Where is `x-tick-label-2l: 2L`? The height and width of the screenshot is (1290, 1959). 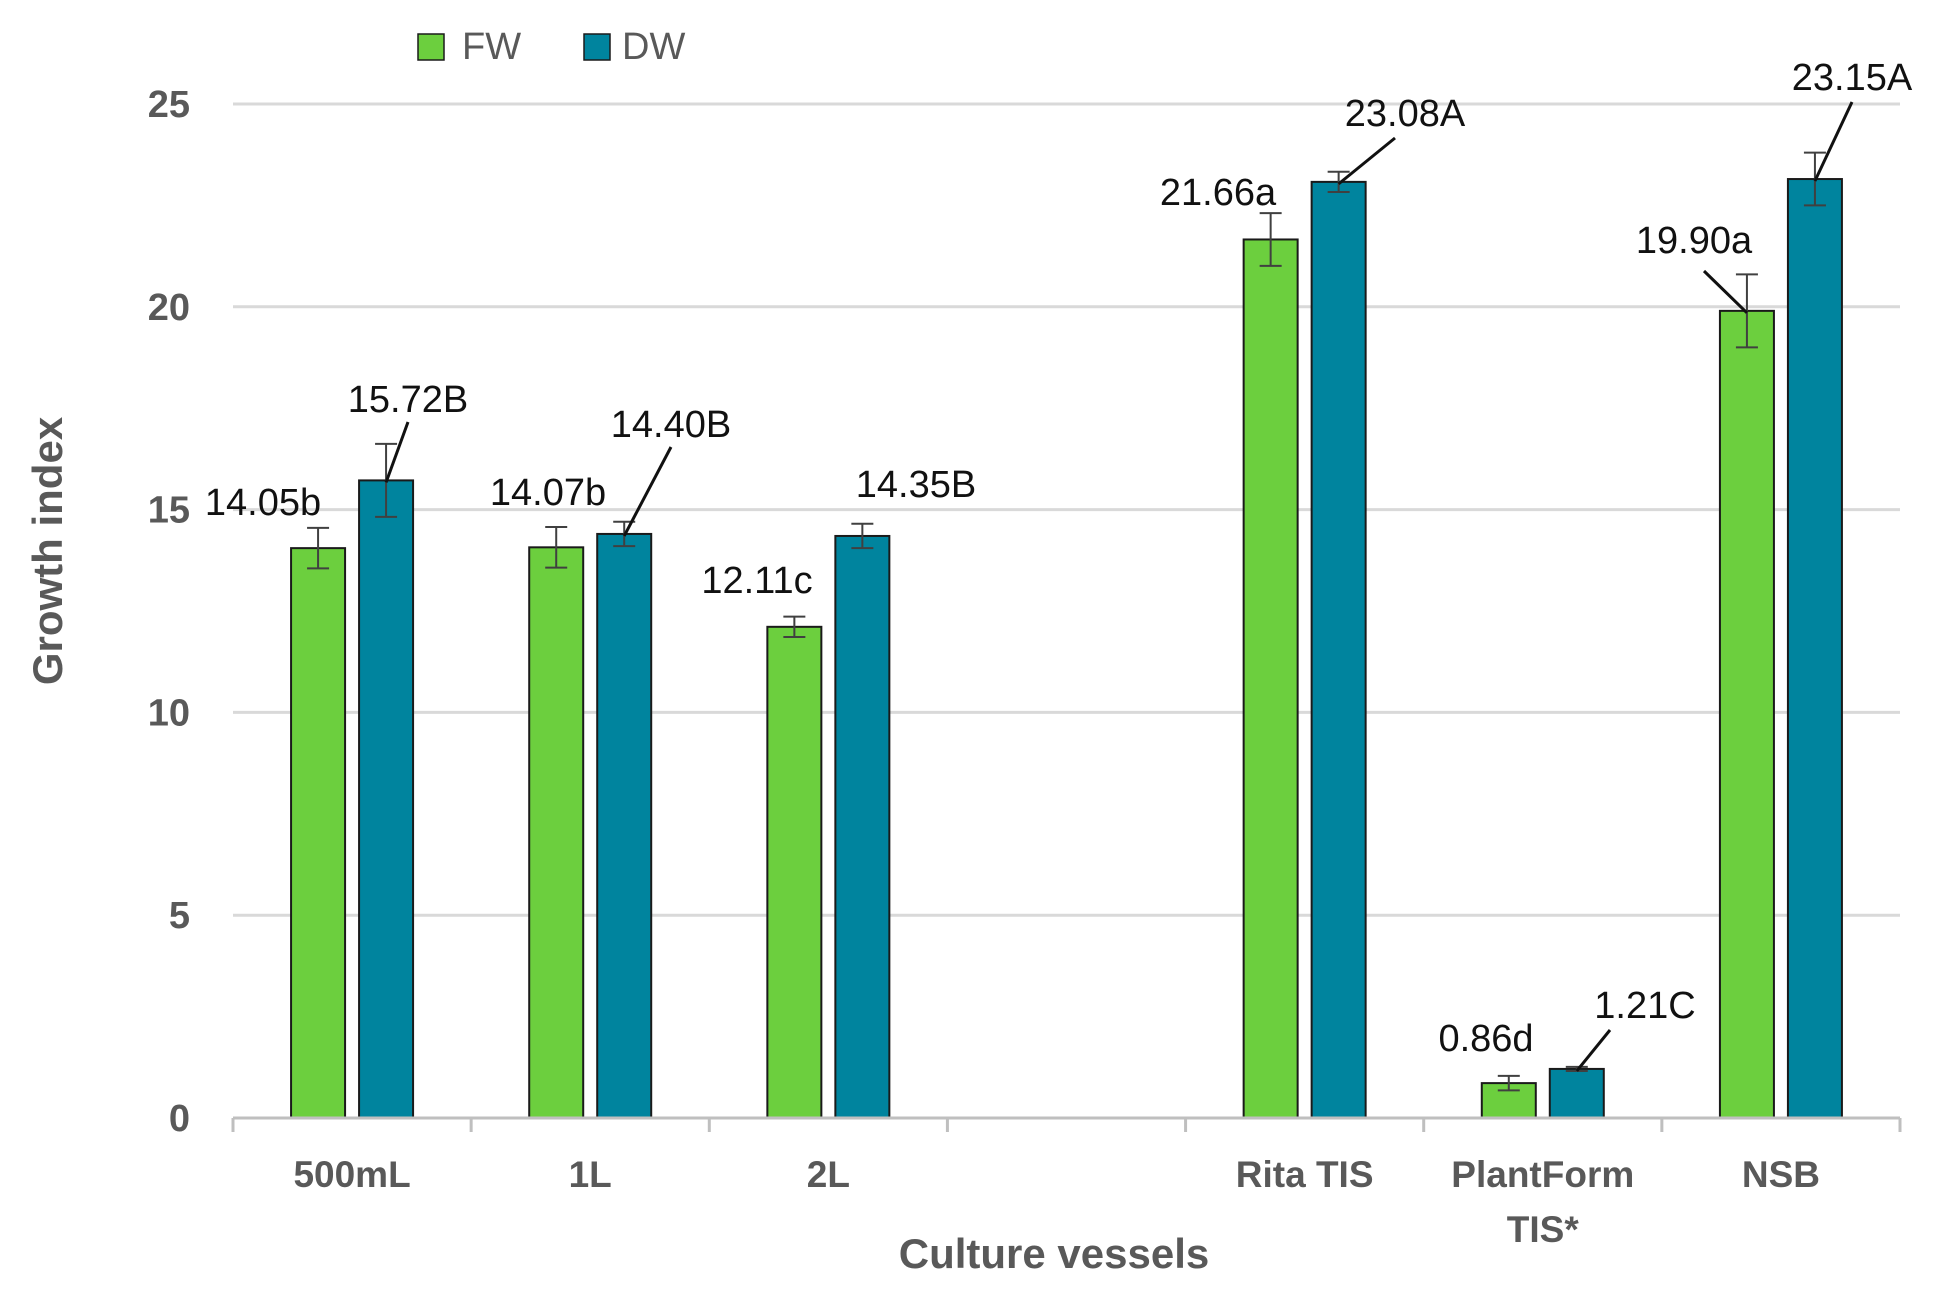 x-tick-label-2l: 2L is located at coordinates (828, 1174).